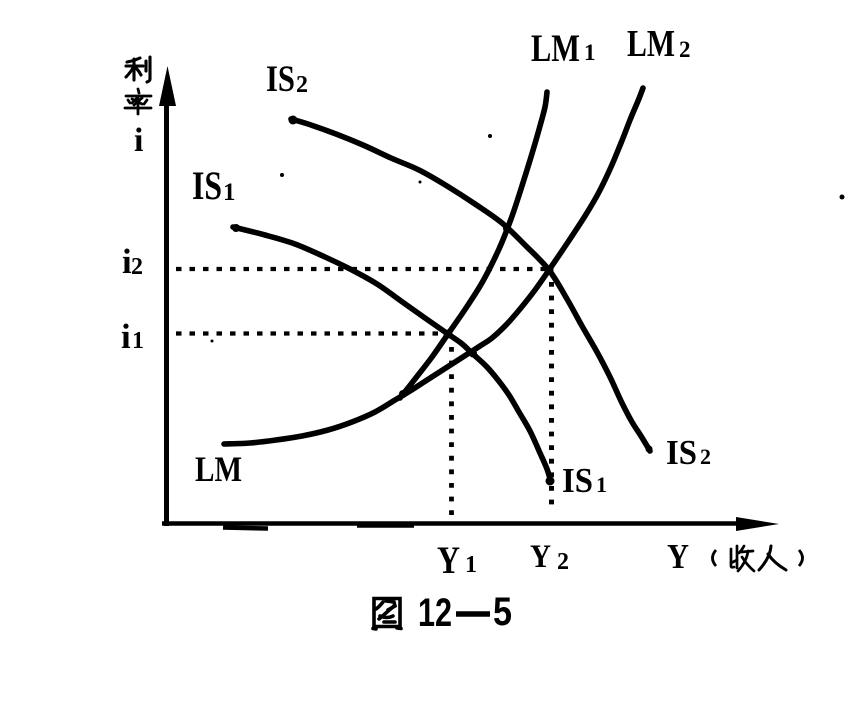 This screenshot has height=716, width=863. What do you see at coordinates (502, 612) in the screenshot?
I see `svg-text: 5` at bounding box center [502, 612].